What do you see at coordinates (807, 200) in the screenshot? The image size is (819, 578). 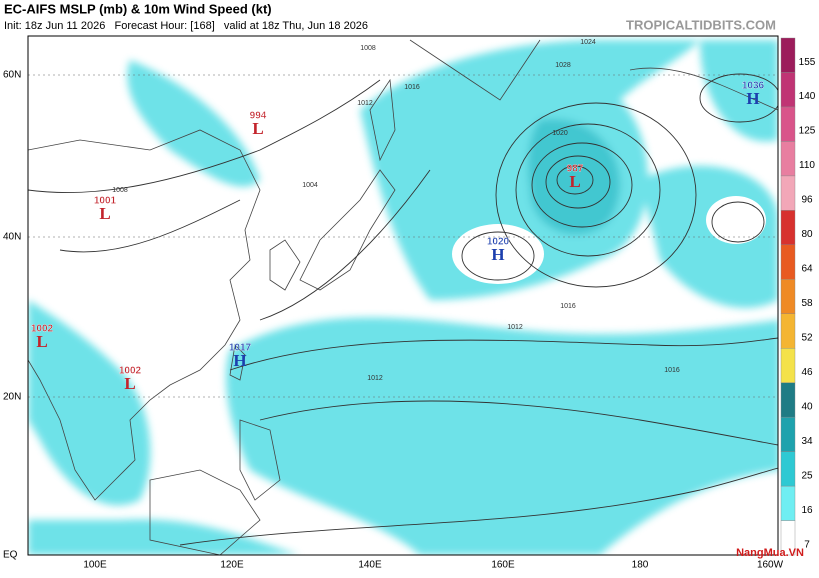 I see `colorbar-tick-label: 96` at bounding box center [807, 200].